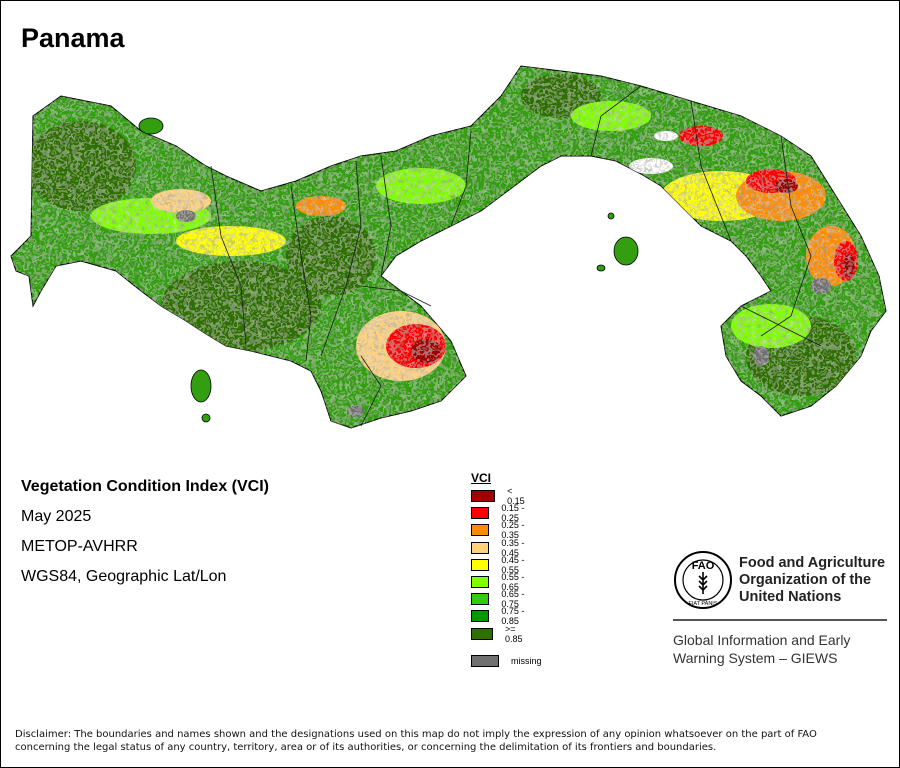 This screenshot has height=768, width=900. I want to click on legend-label: 0.15 - 0.25, so click(513, 513).